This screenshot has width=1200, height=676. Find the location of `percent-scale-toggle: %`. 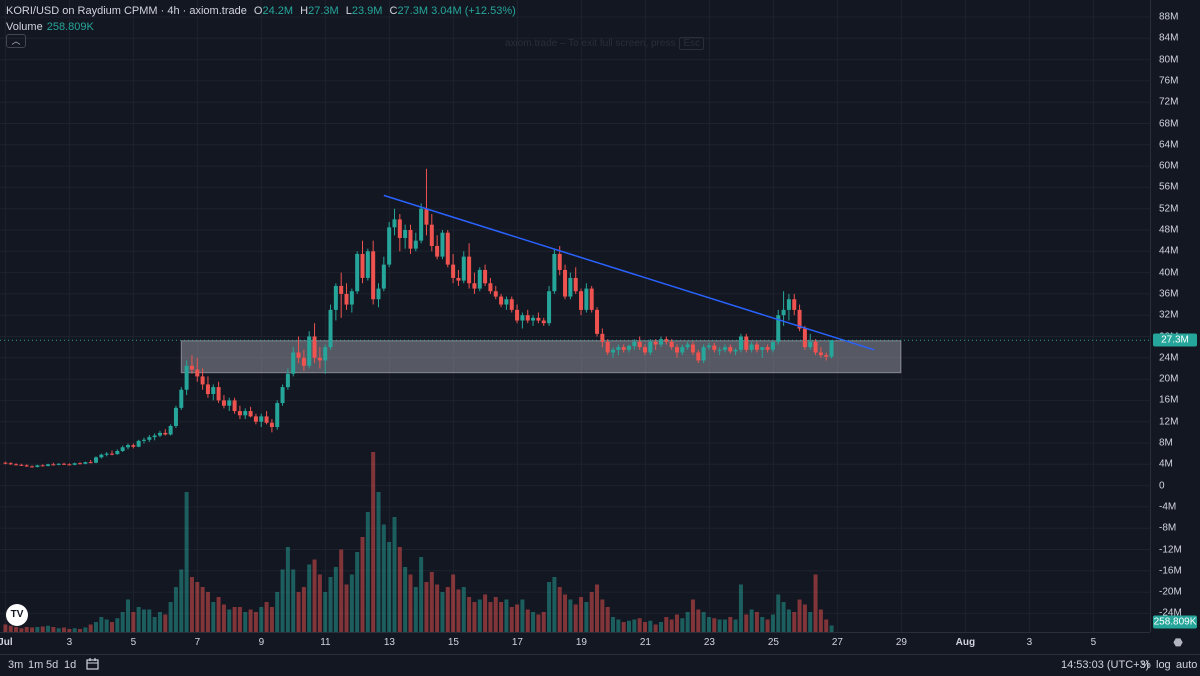

percent-scale-toggle: % is located at coordinates (1146, 665).